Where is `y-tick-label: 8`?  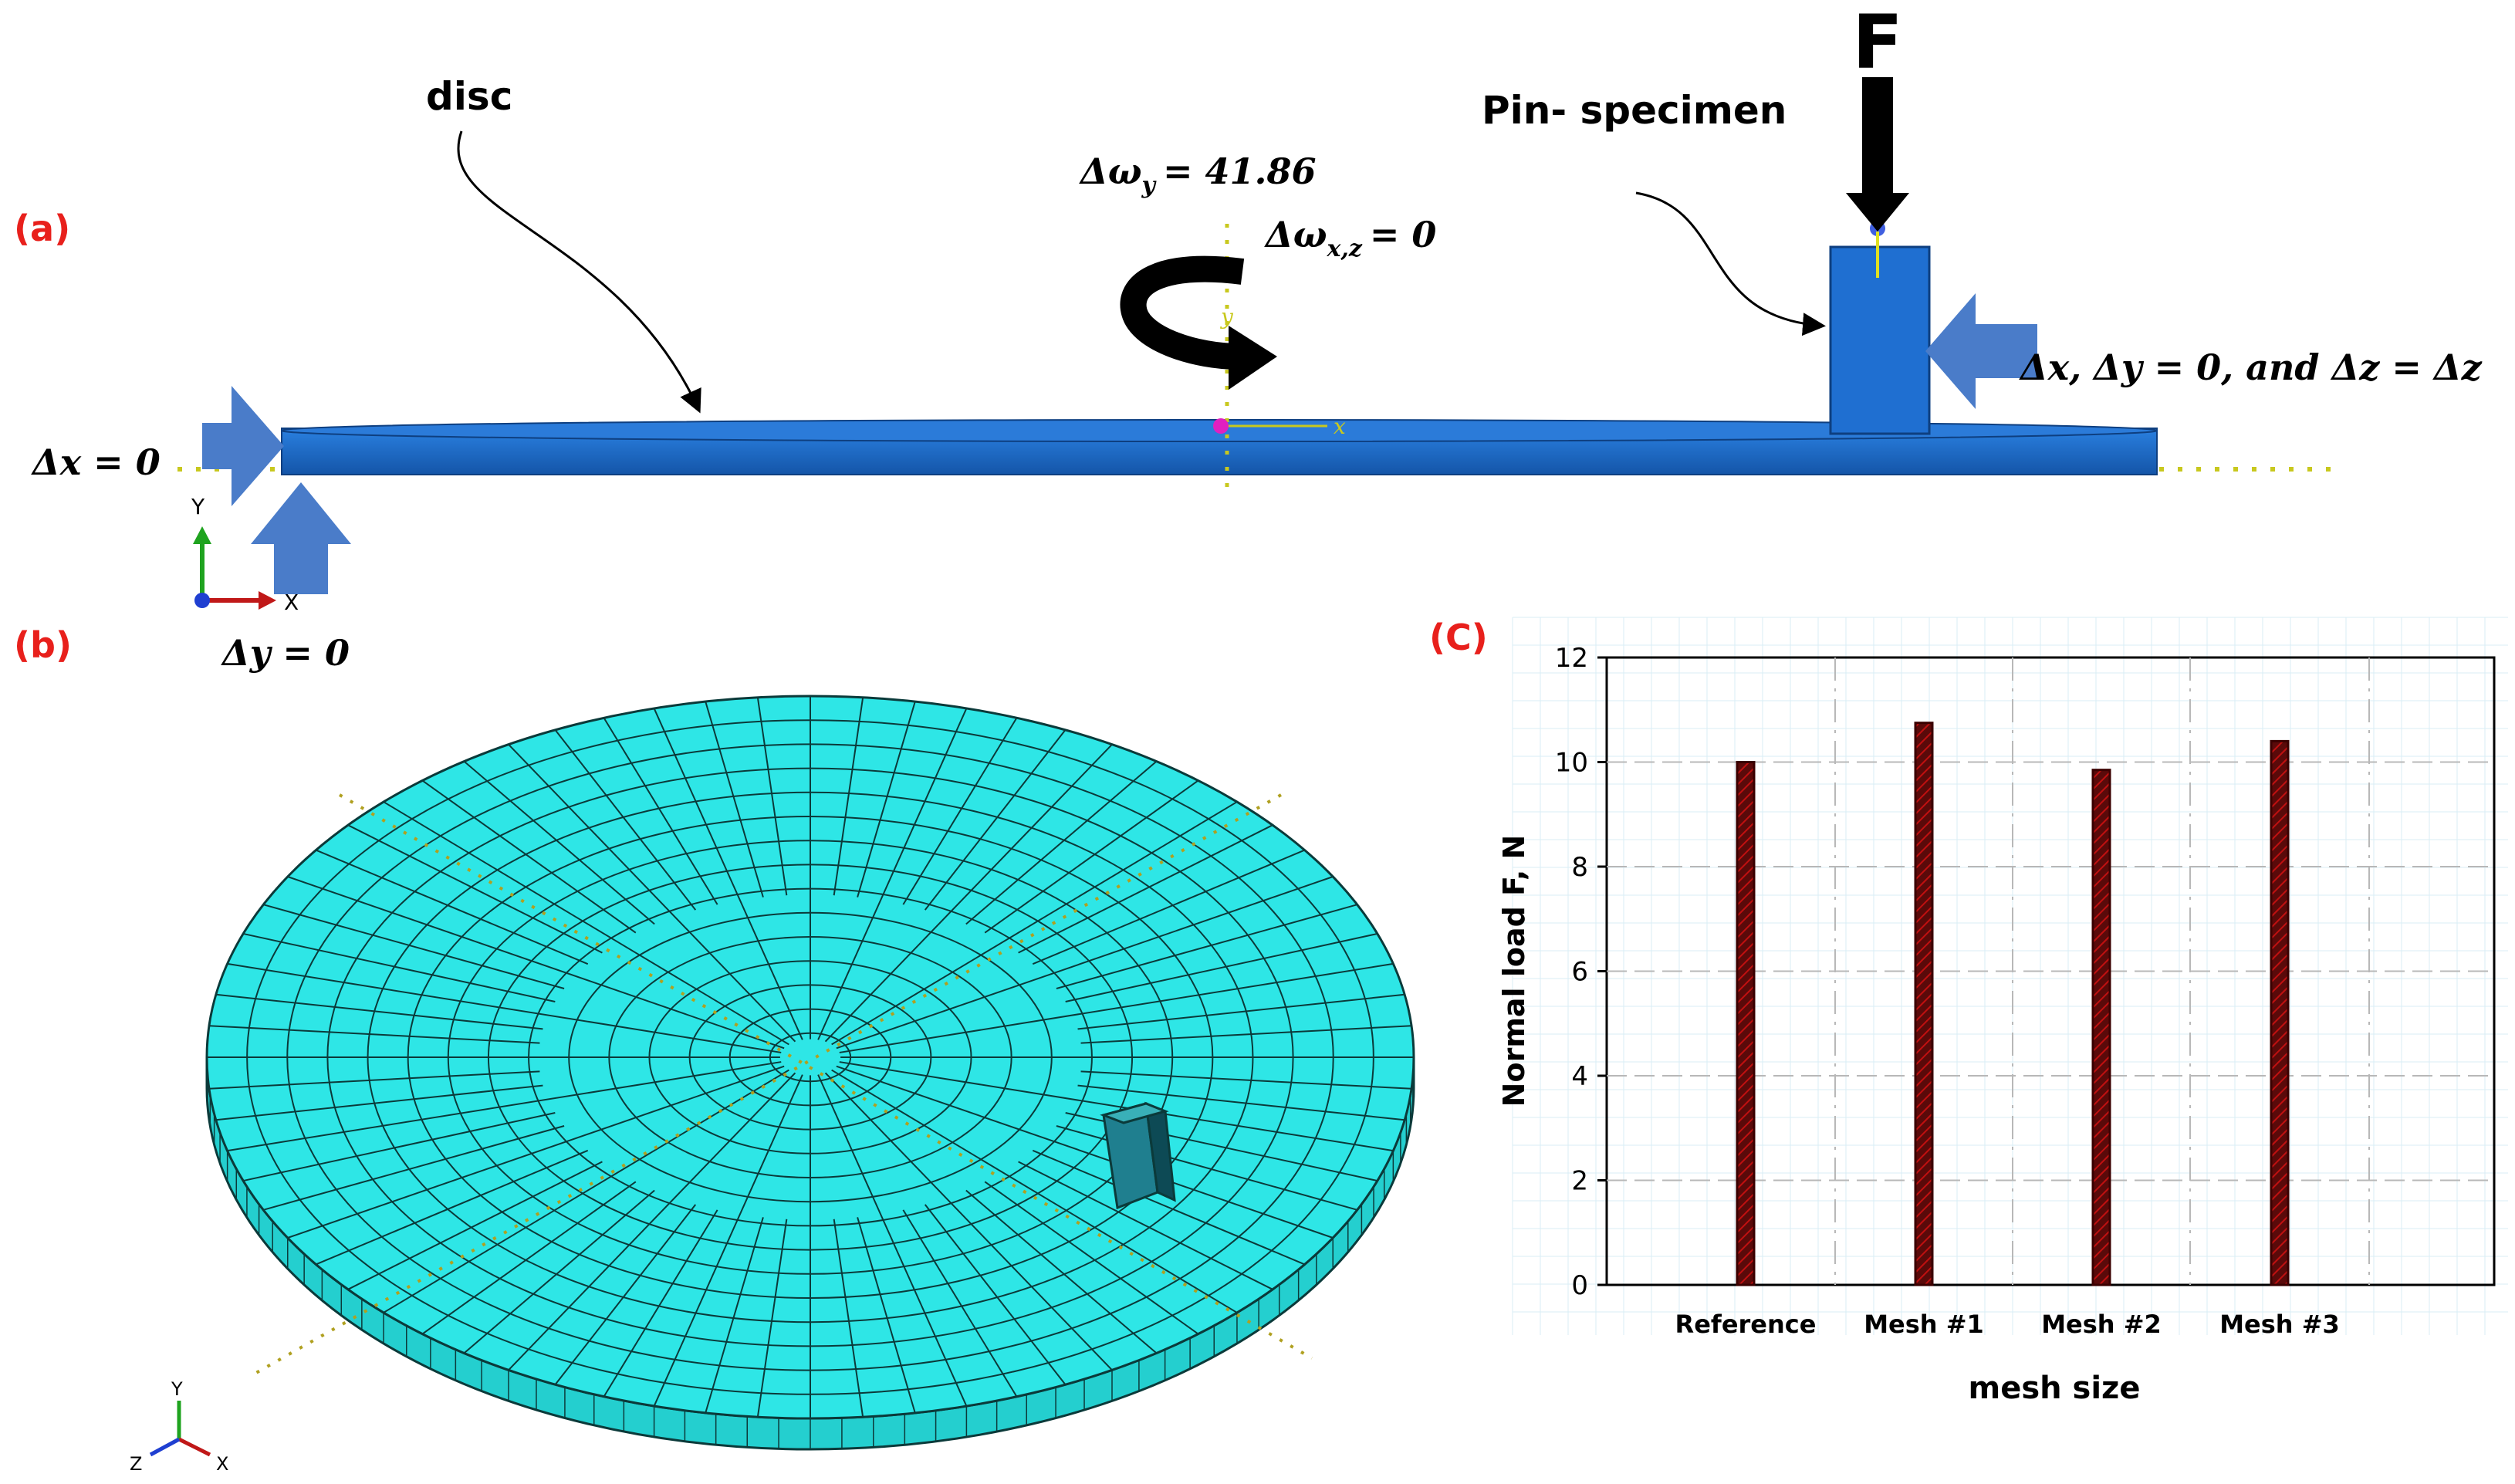 y-tick-label: 8 is located at coordinates (1580, 867).